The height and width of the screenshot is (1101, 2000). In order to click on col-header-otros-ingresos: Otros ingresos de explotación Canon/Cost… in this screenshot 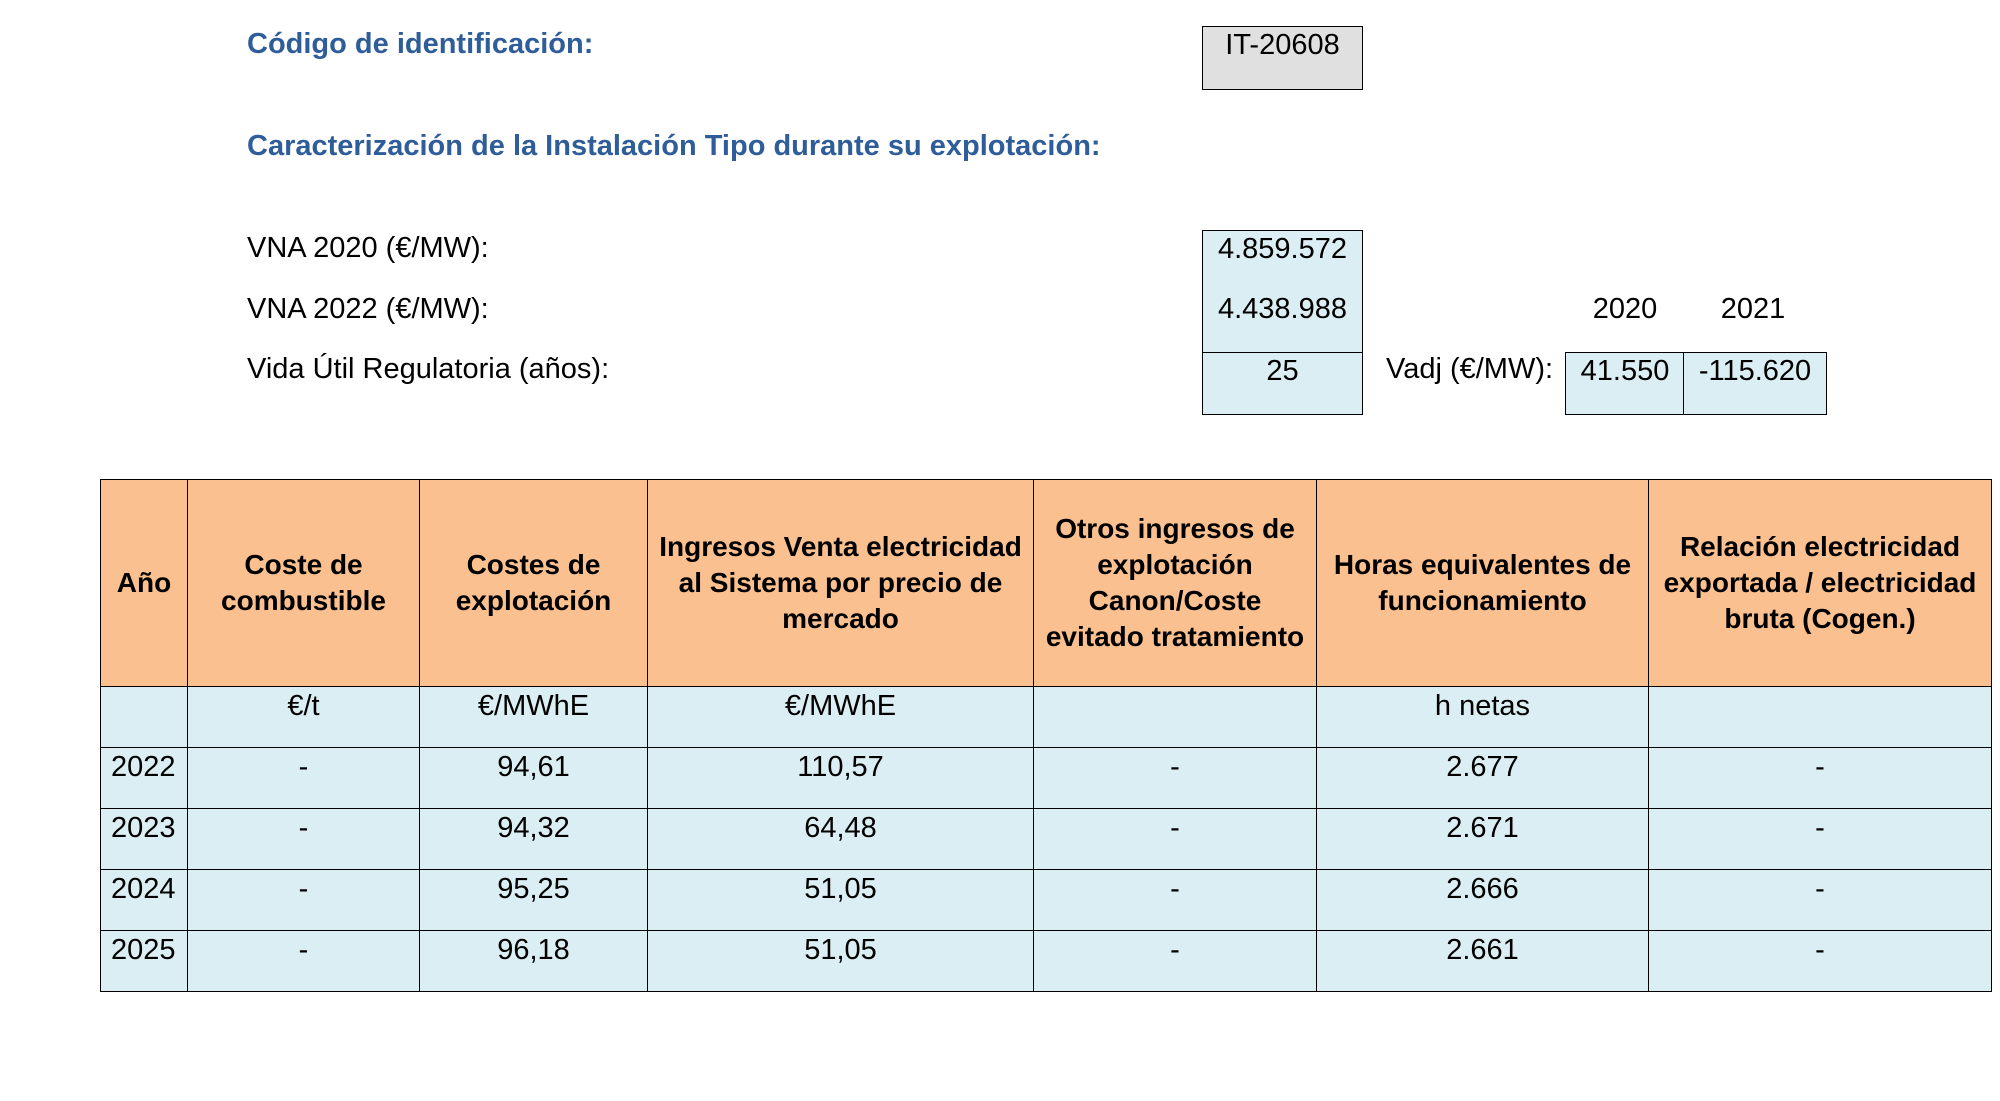, I will do `click(1175, 583)`.